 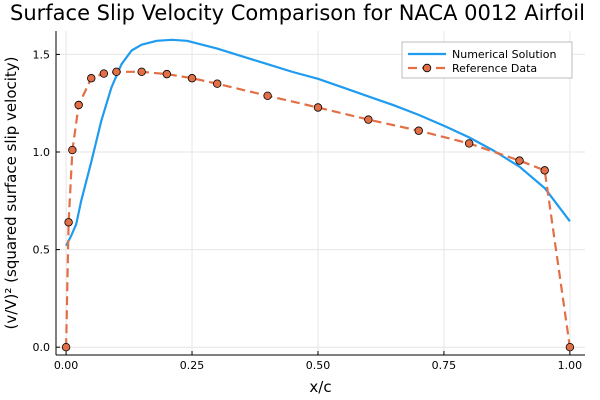 I want to click on legend-label-reference-data: Reference Data, so click(x=494, y=68).